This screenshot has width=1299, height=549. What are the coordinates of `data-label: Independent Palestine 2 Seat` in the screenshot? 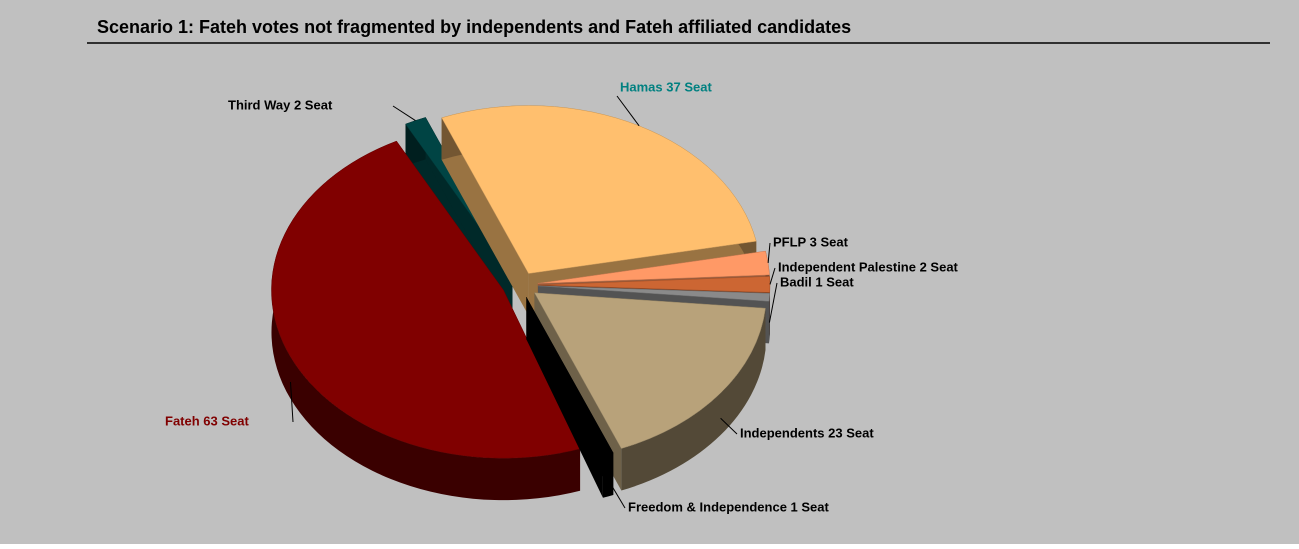 It's located at (868, 266).